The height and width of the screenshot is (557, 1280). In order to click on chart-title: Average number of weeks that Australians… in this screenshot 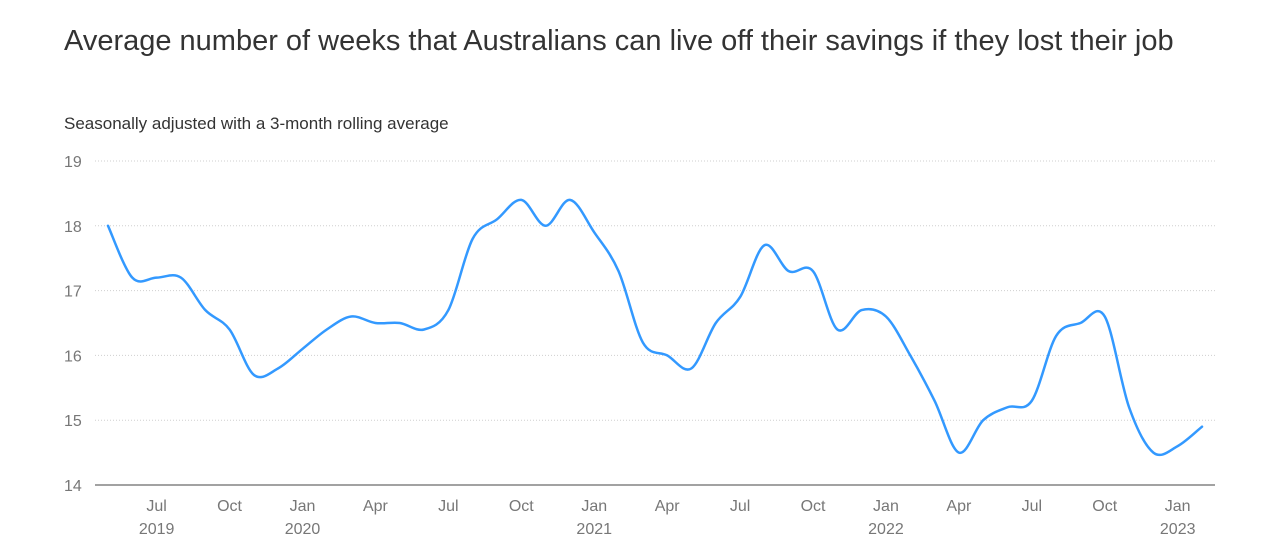, I will do `click(619, 41)`.